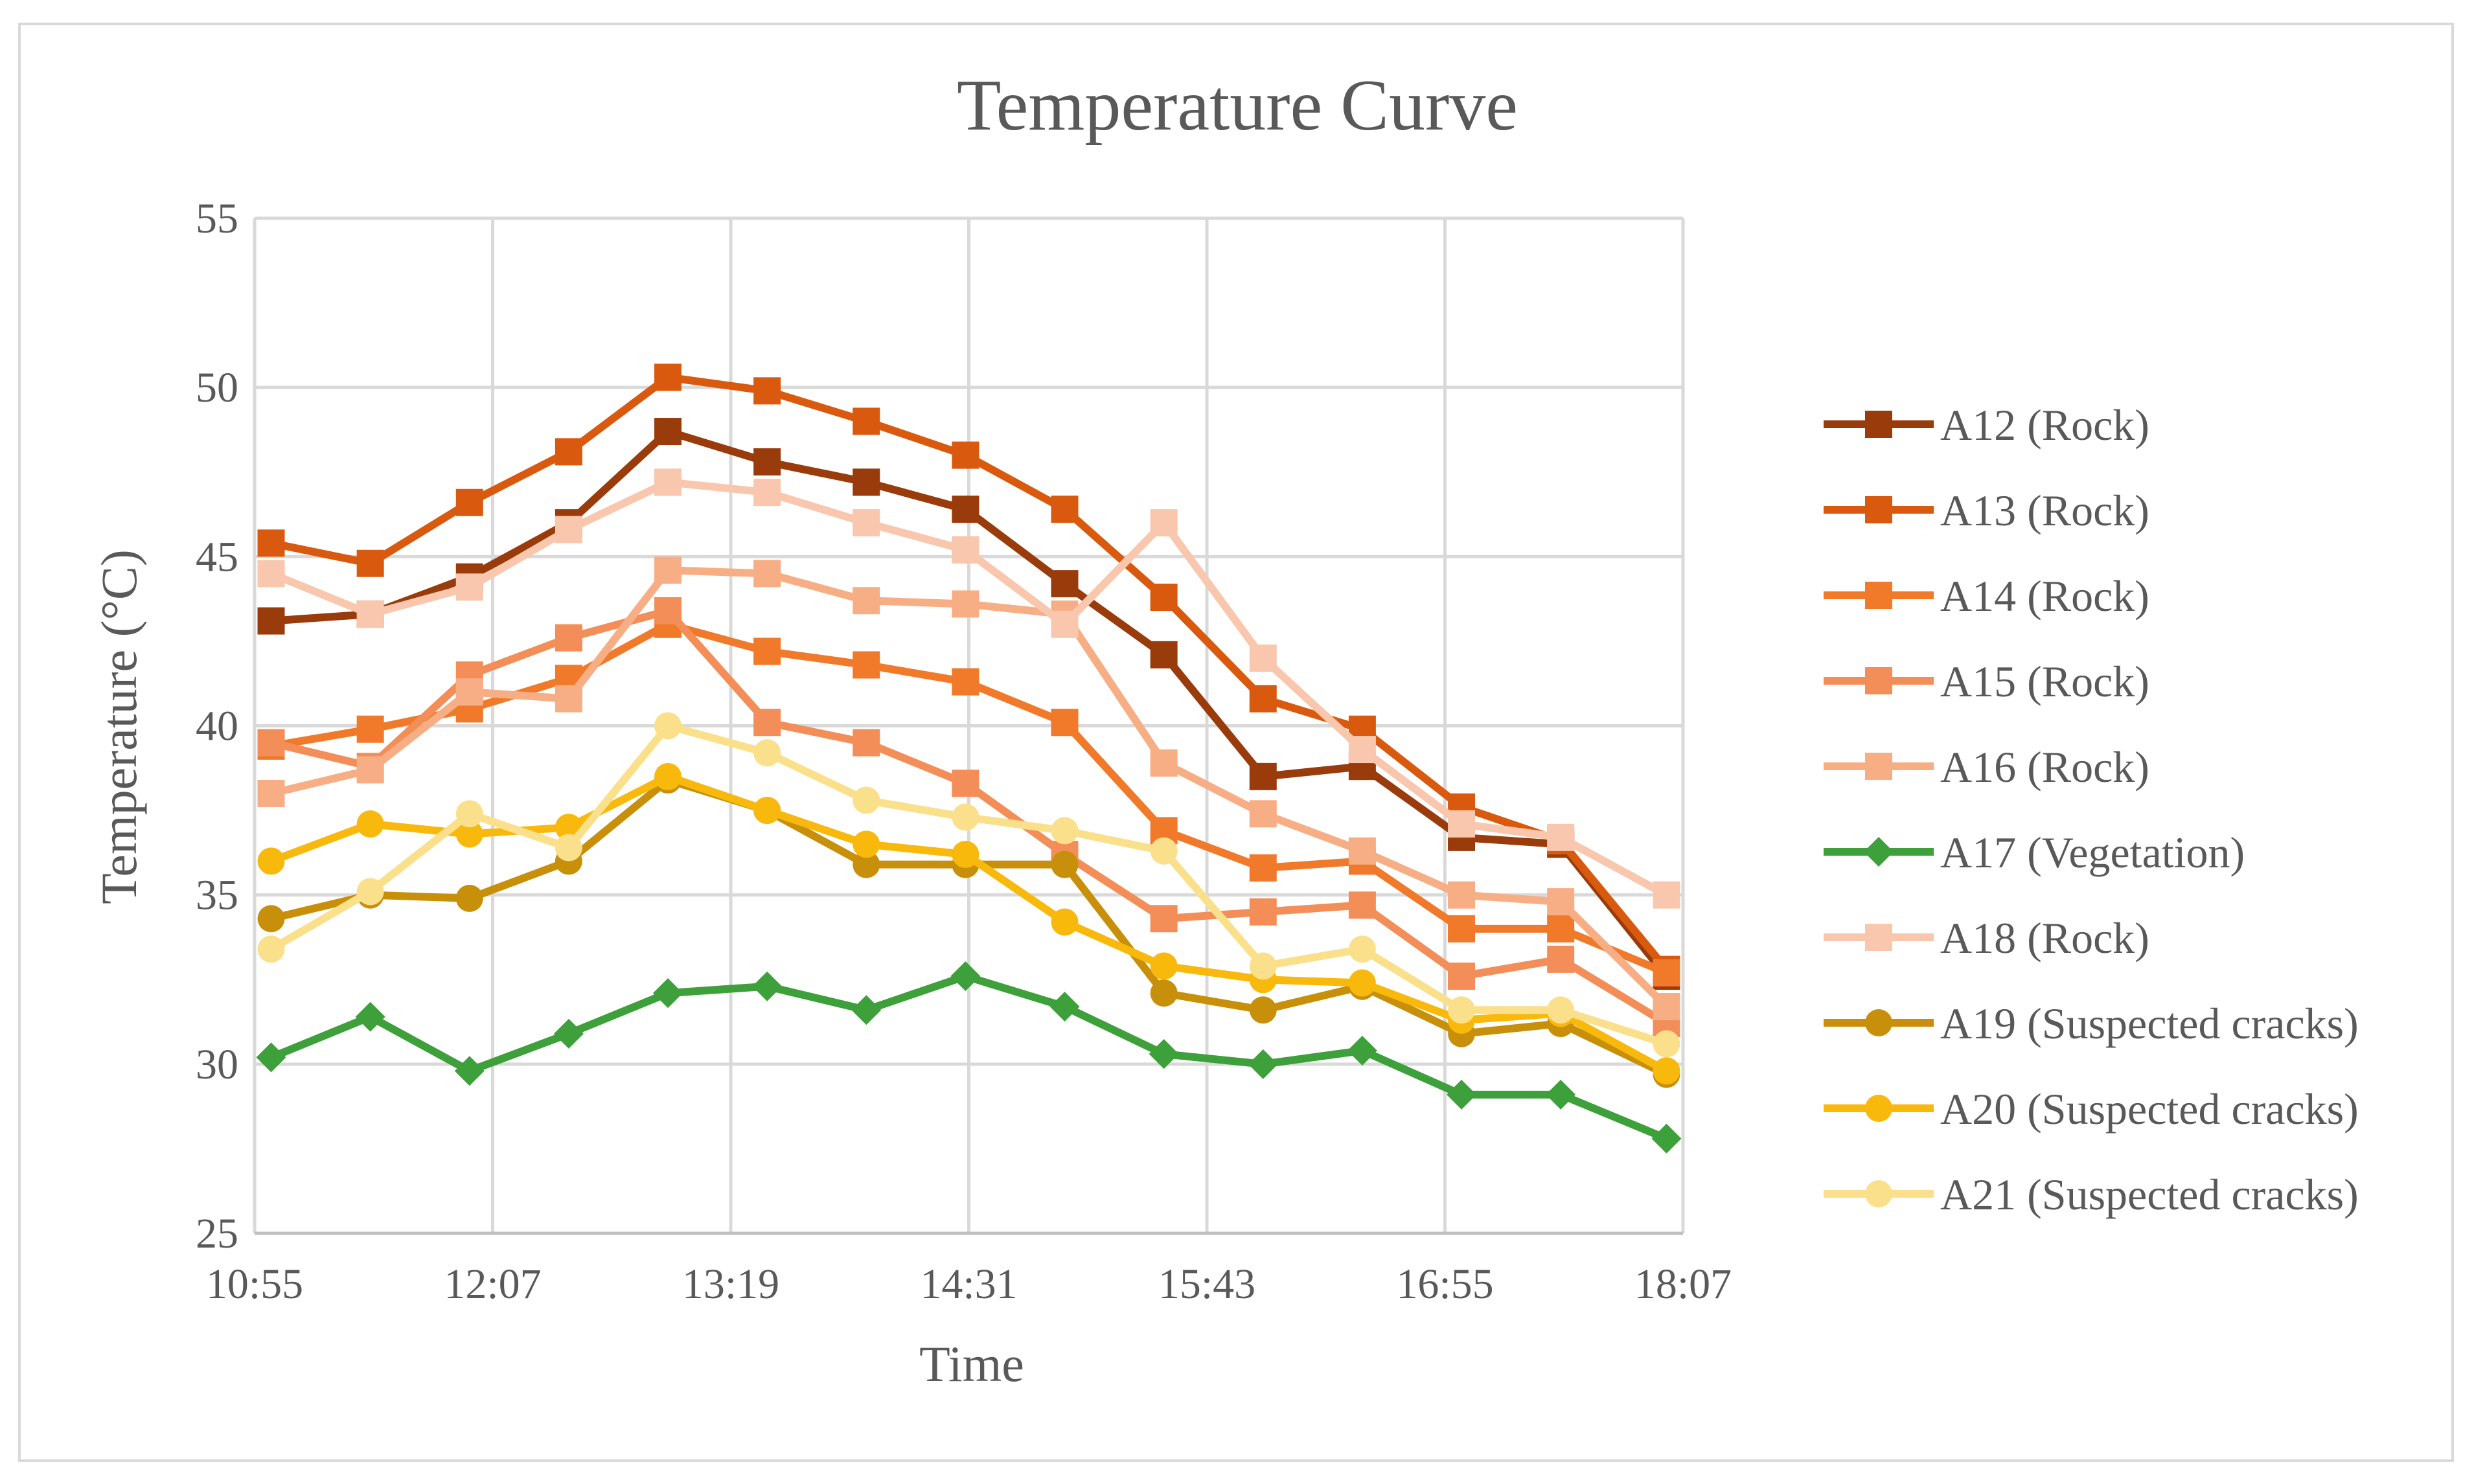 This screenshot has height=1484, width=2474. What do you see at coordinates (254, 1284) in the screenshot?
I see `x-tick-label: 10:55` at bounding box center [254, 1284].